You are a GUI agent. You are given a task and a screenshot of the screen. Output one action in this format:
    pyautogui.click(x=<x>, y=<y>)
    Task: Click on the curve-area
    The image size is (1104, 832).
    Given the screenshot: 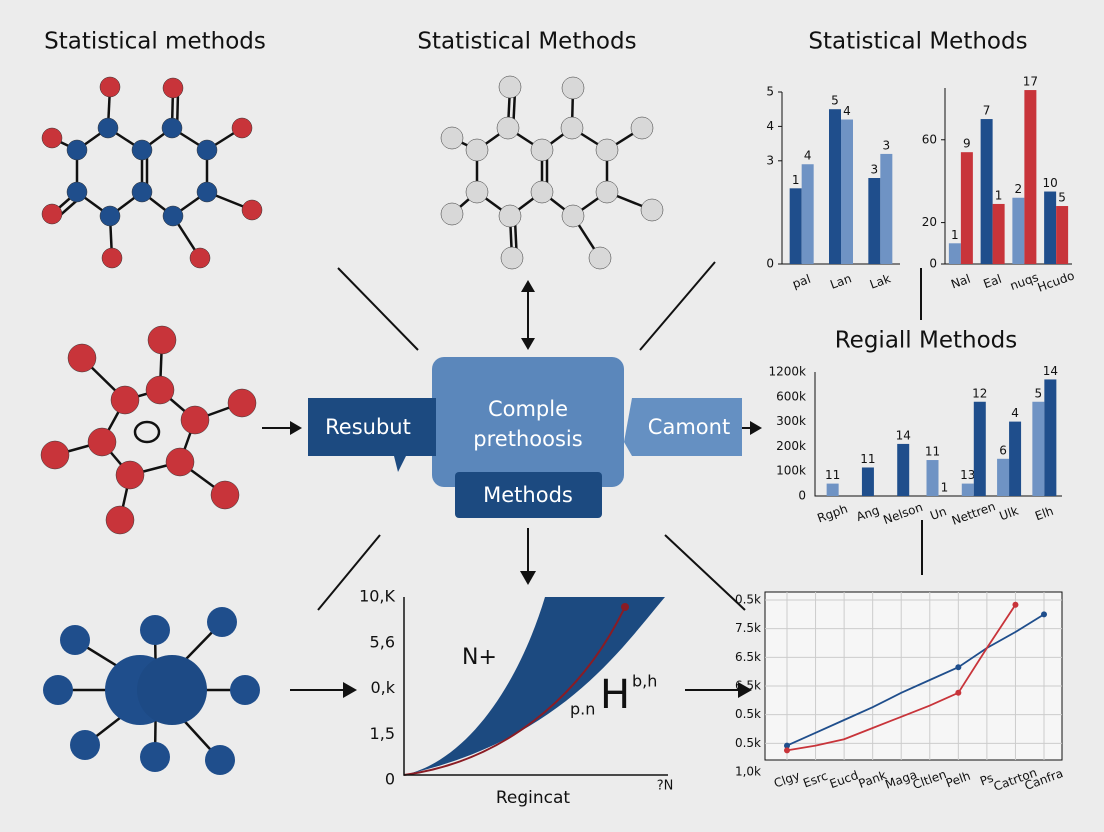 What is the action you would take?
    pyautogui.click(x=534, y=686)
    